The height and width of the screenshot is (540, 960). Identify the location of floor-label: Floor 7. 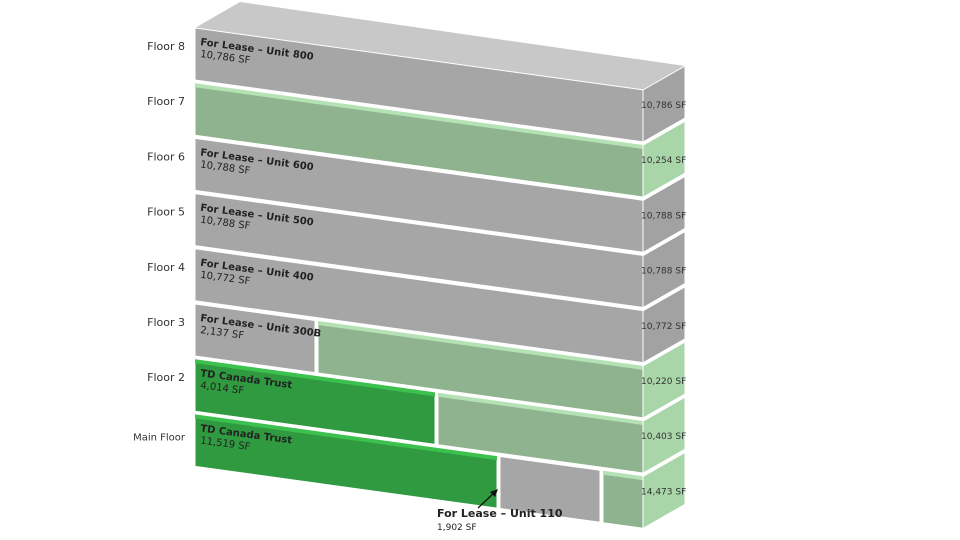
(166, 101).